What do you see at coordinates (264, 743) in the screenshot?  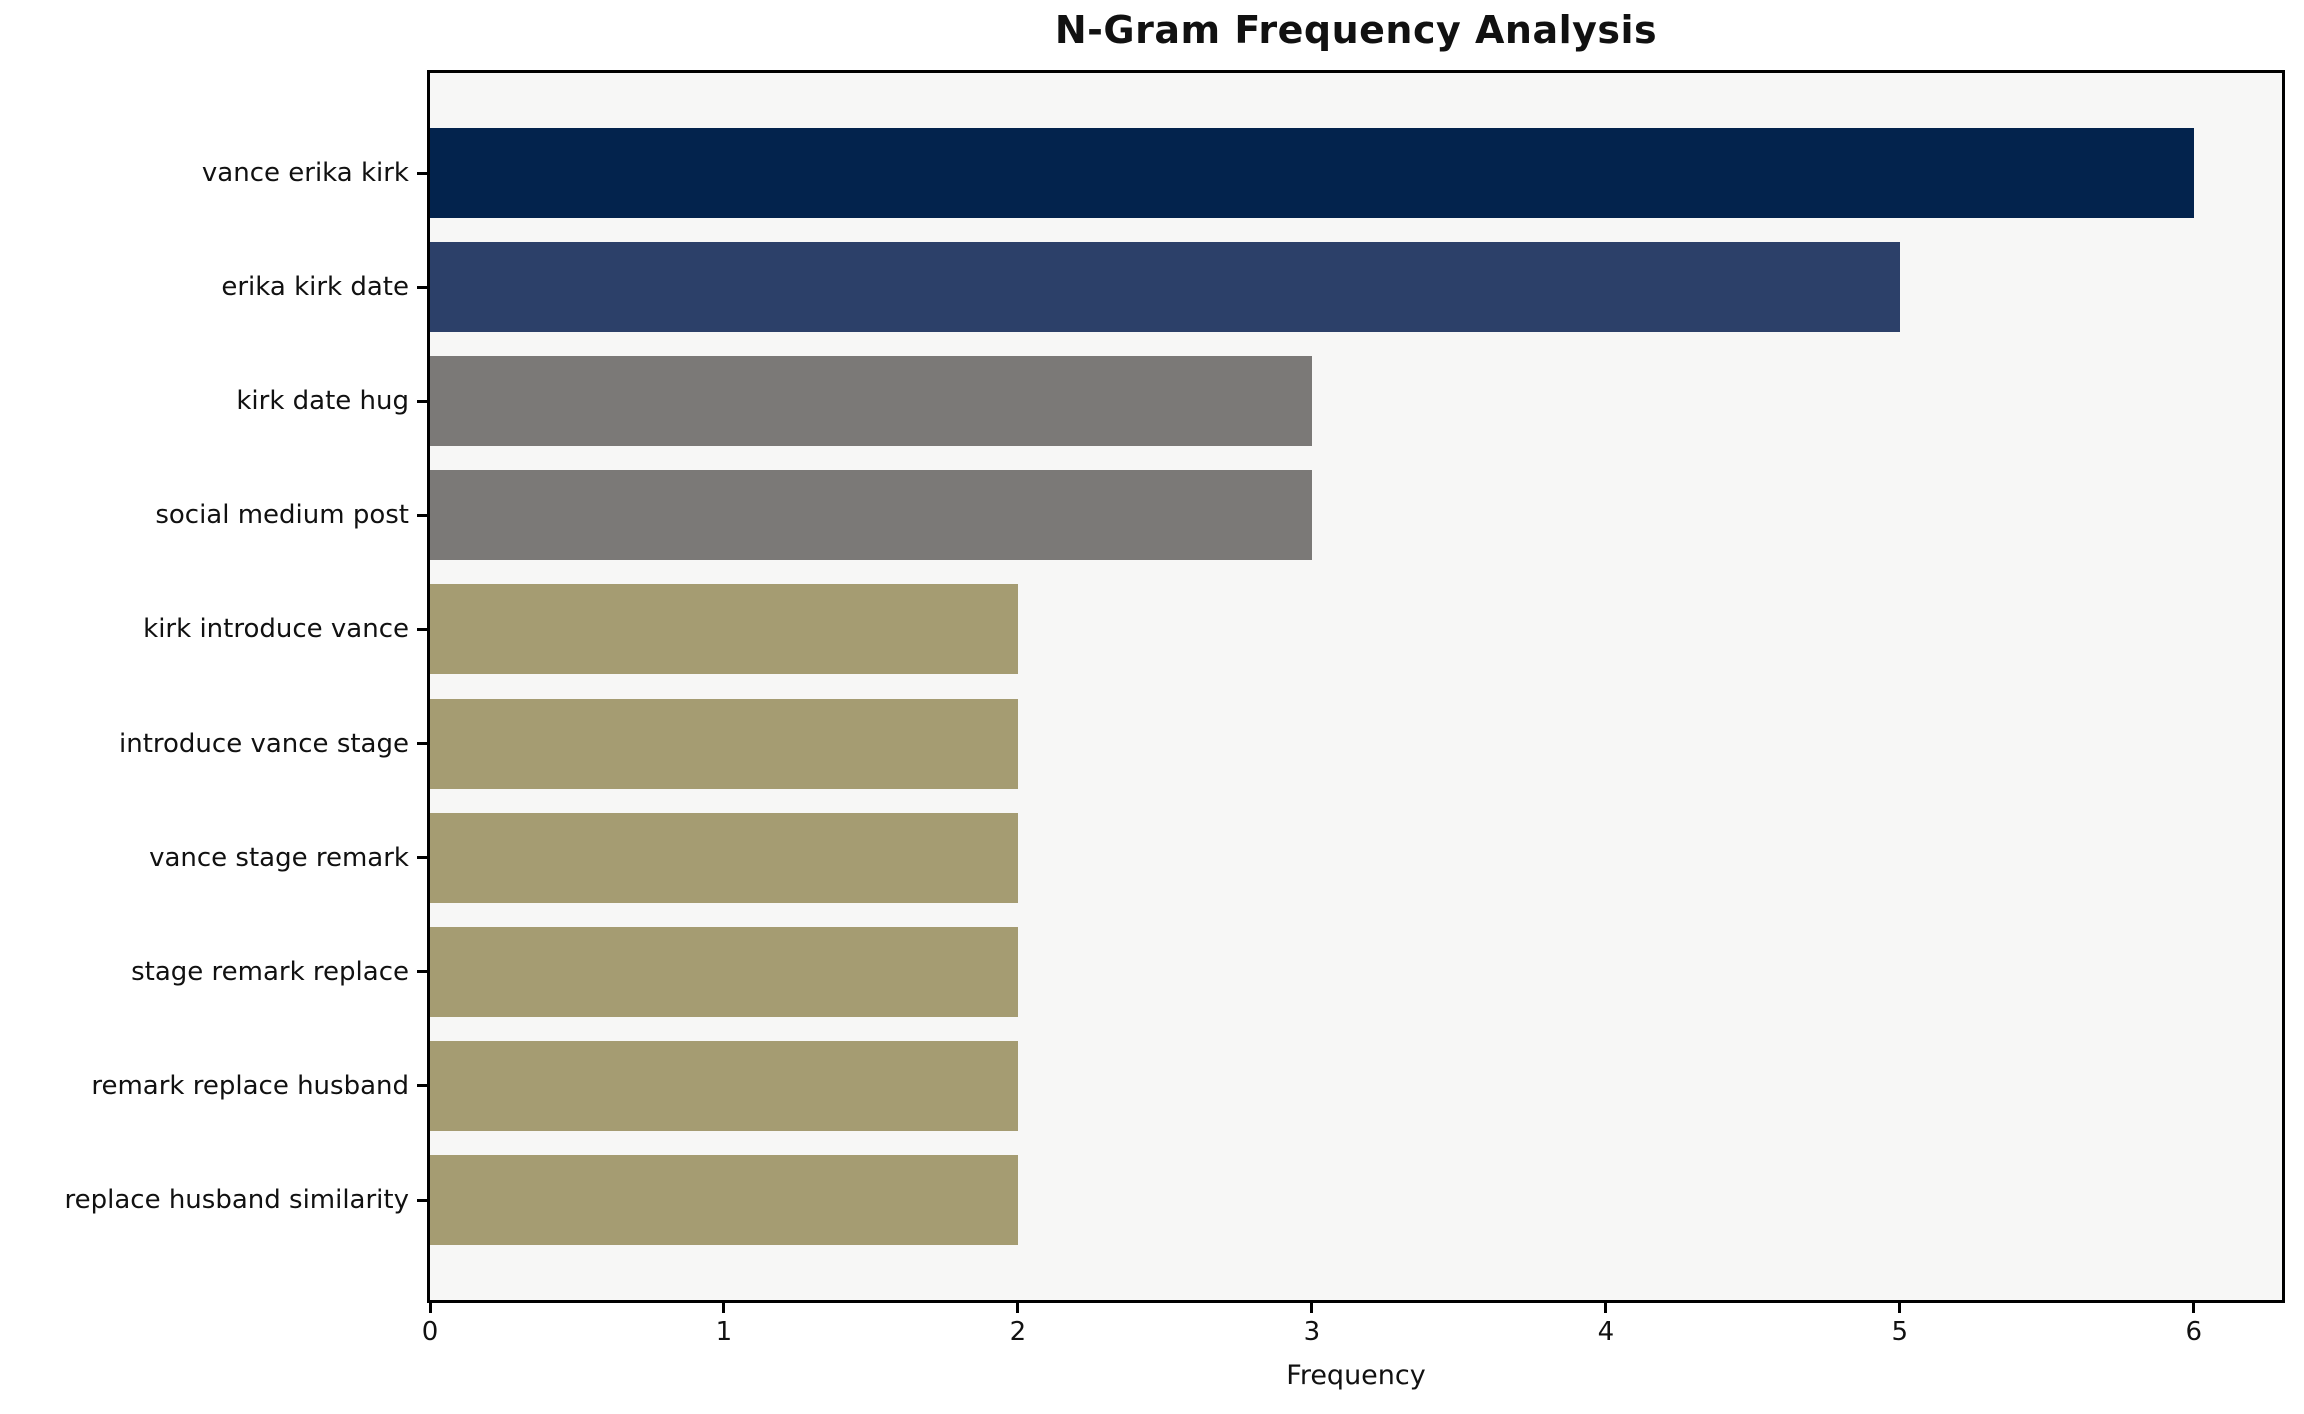 I see `y-tick-label: introduce vance stage` at bounding box center [264, 743].